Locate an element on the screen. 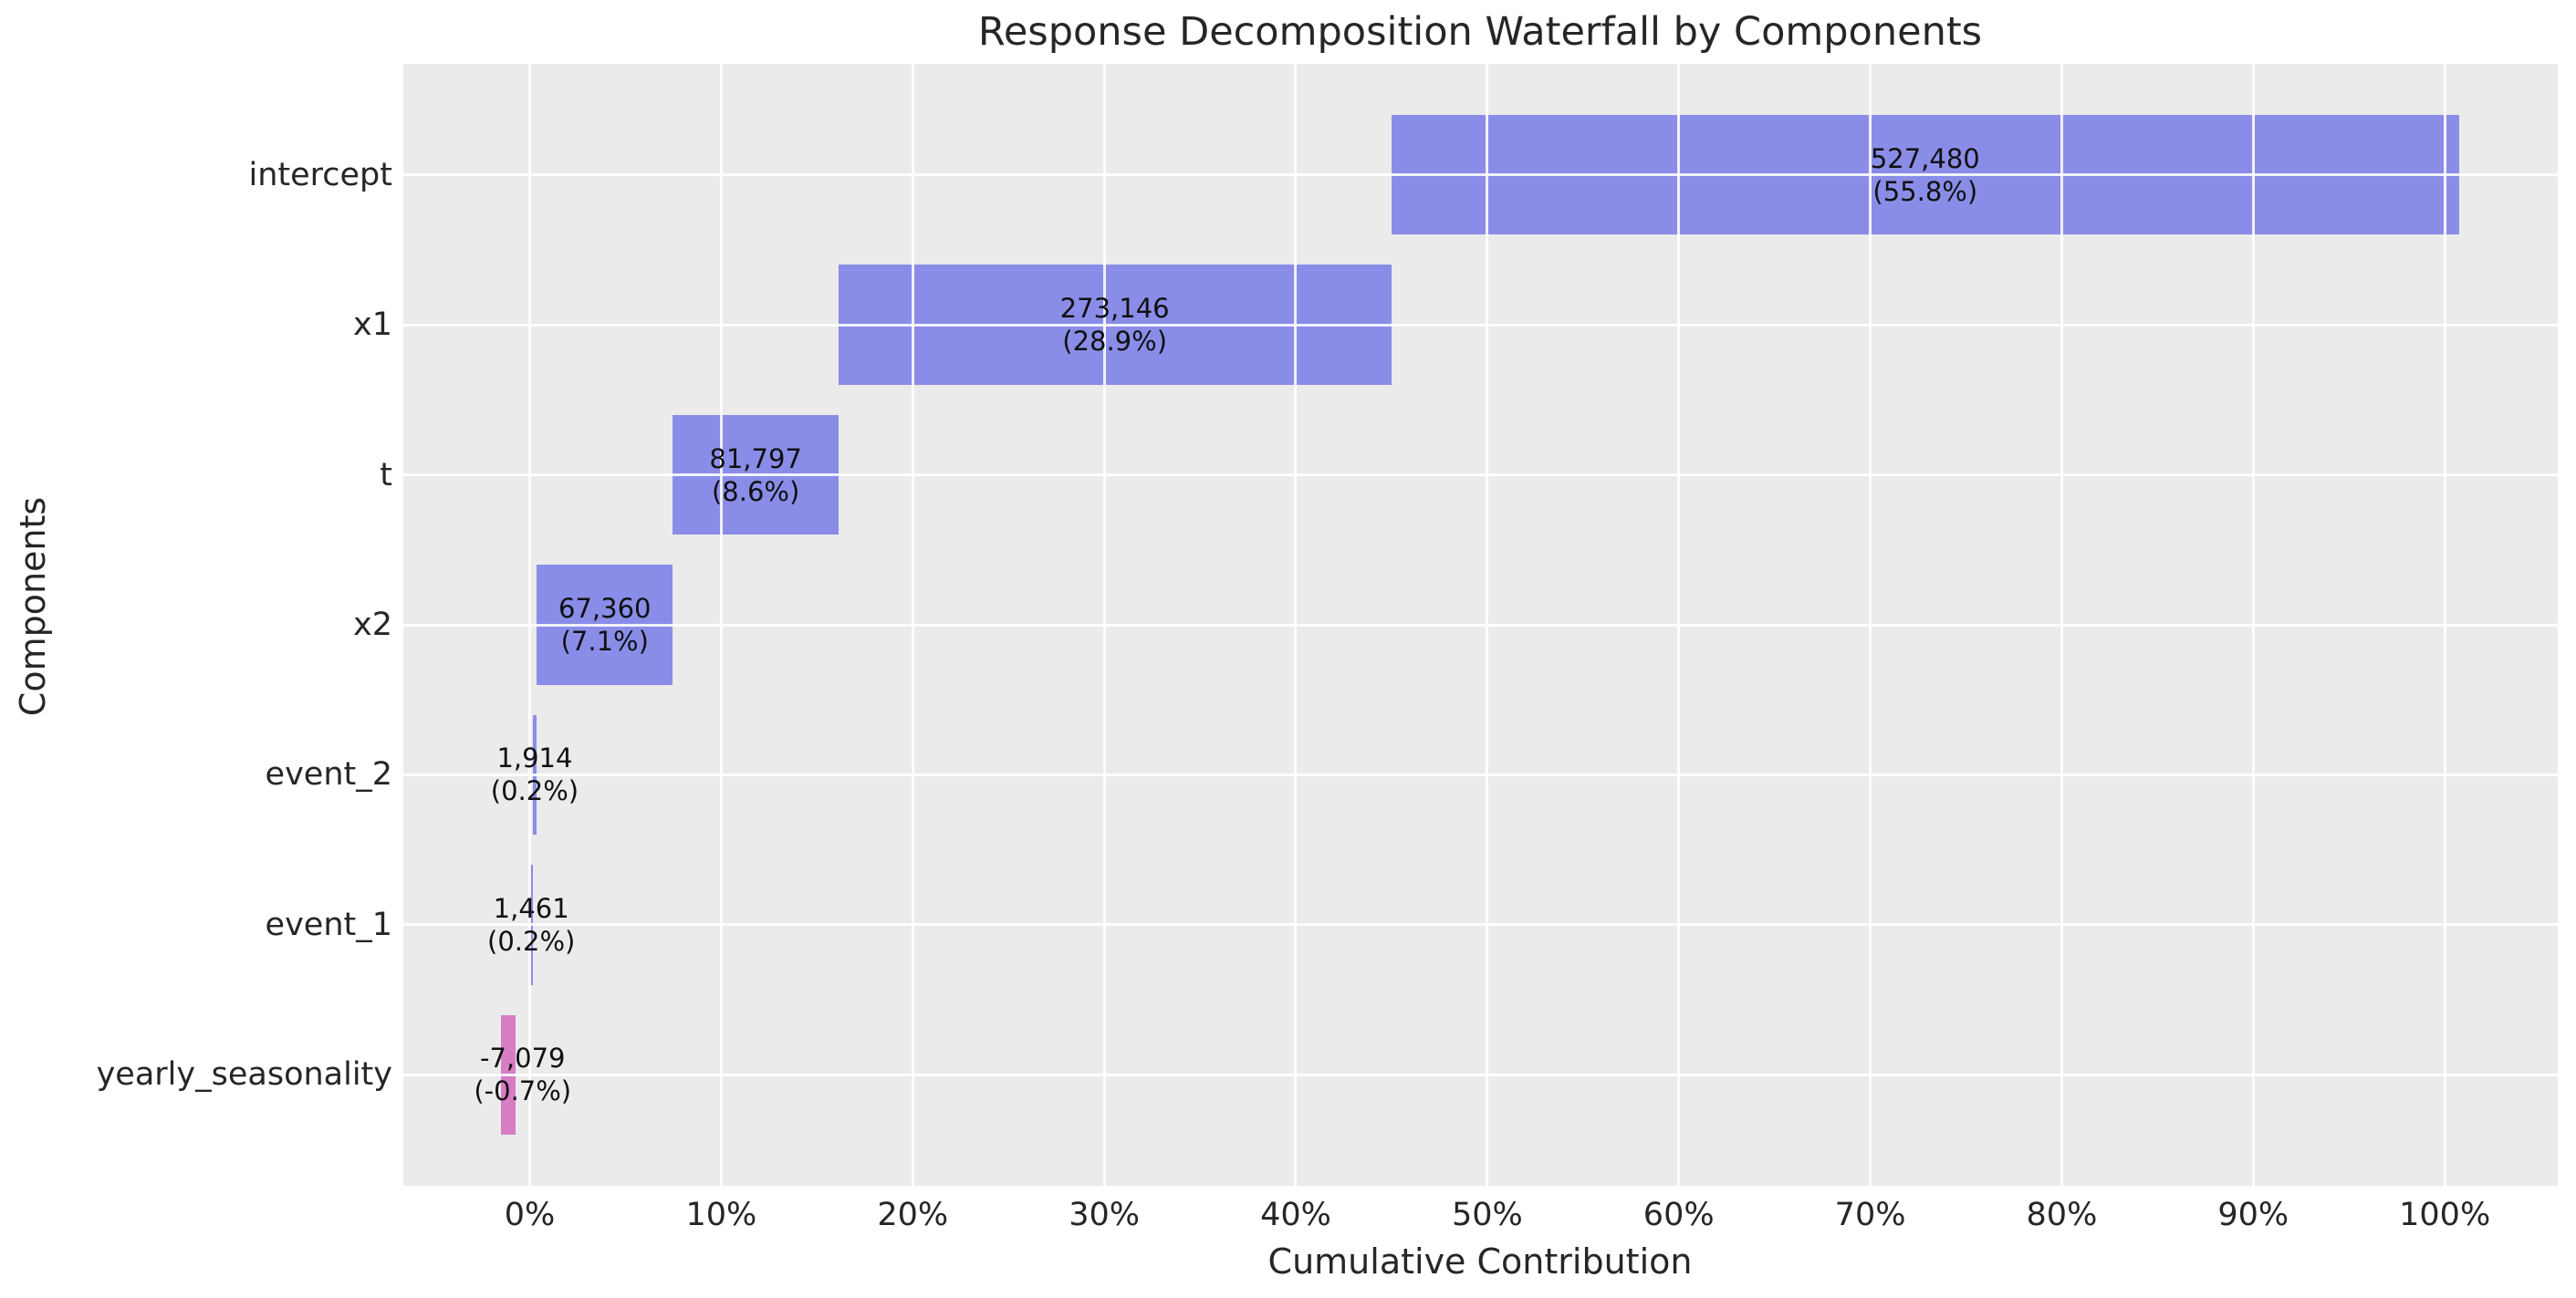 This screenshot has height=1298, width=2576. x-axis-label: Cumulative Contribution is located at coordinates (1480, 1261).